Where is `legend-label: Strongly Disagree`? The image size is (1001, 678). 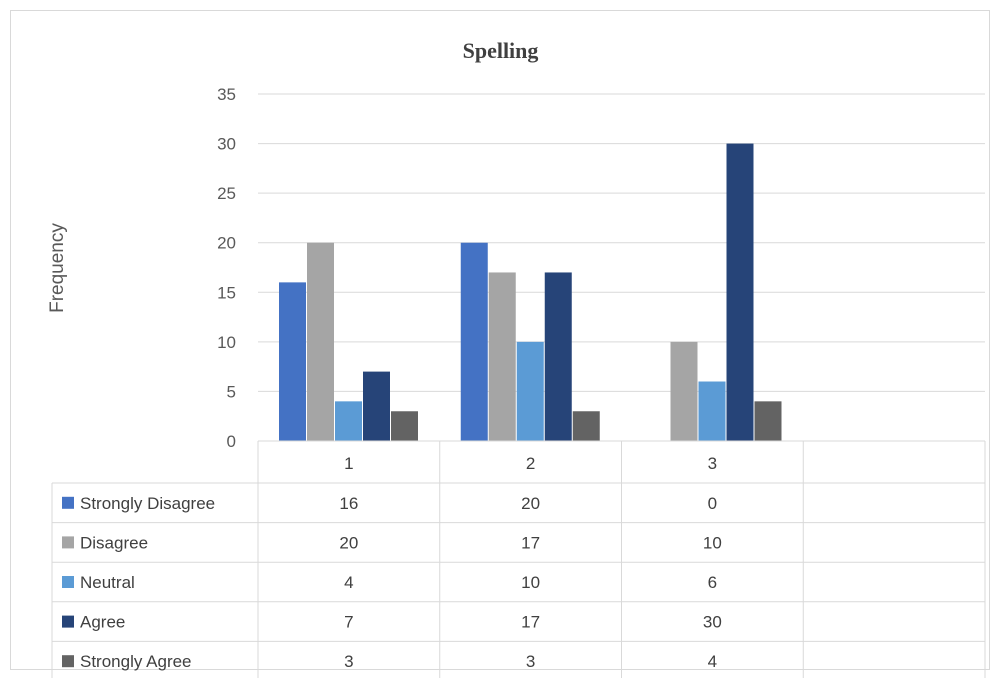
legend-label: Strongly Disagree is located at coordinates (147, 503).